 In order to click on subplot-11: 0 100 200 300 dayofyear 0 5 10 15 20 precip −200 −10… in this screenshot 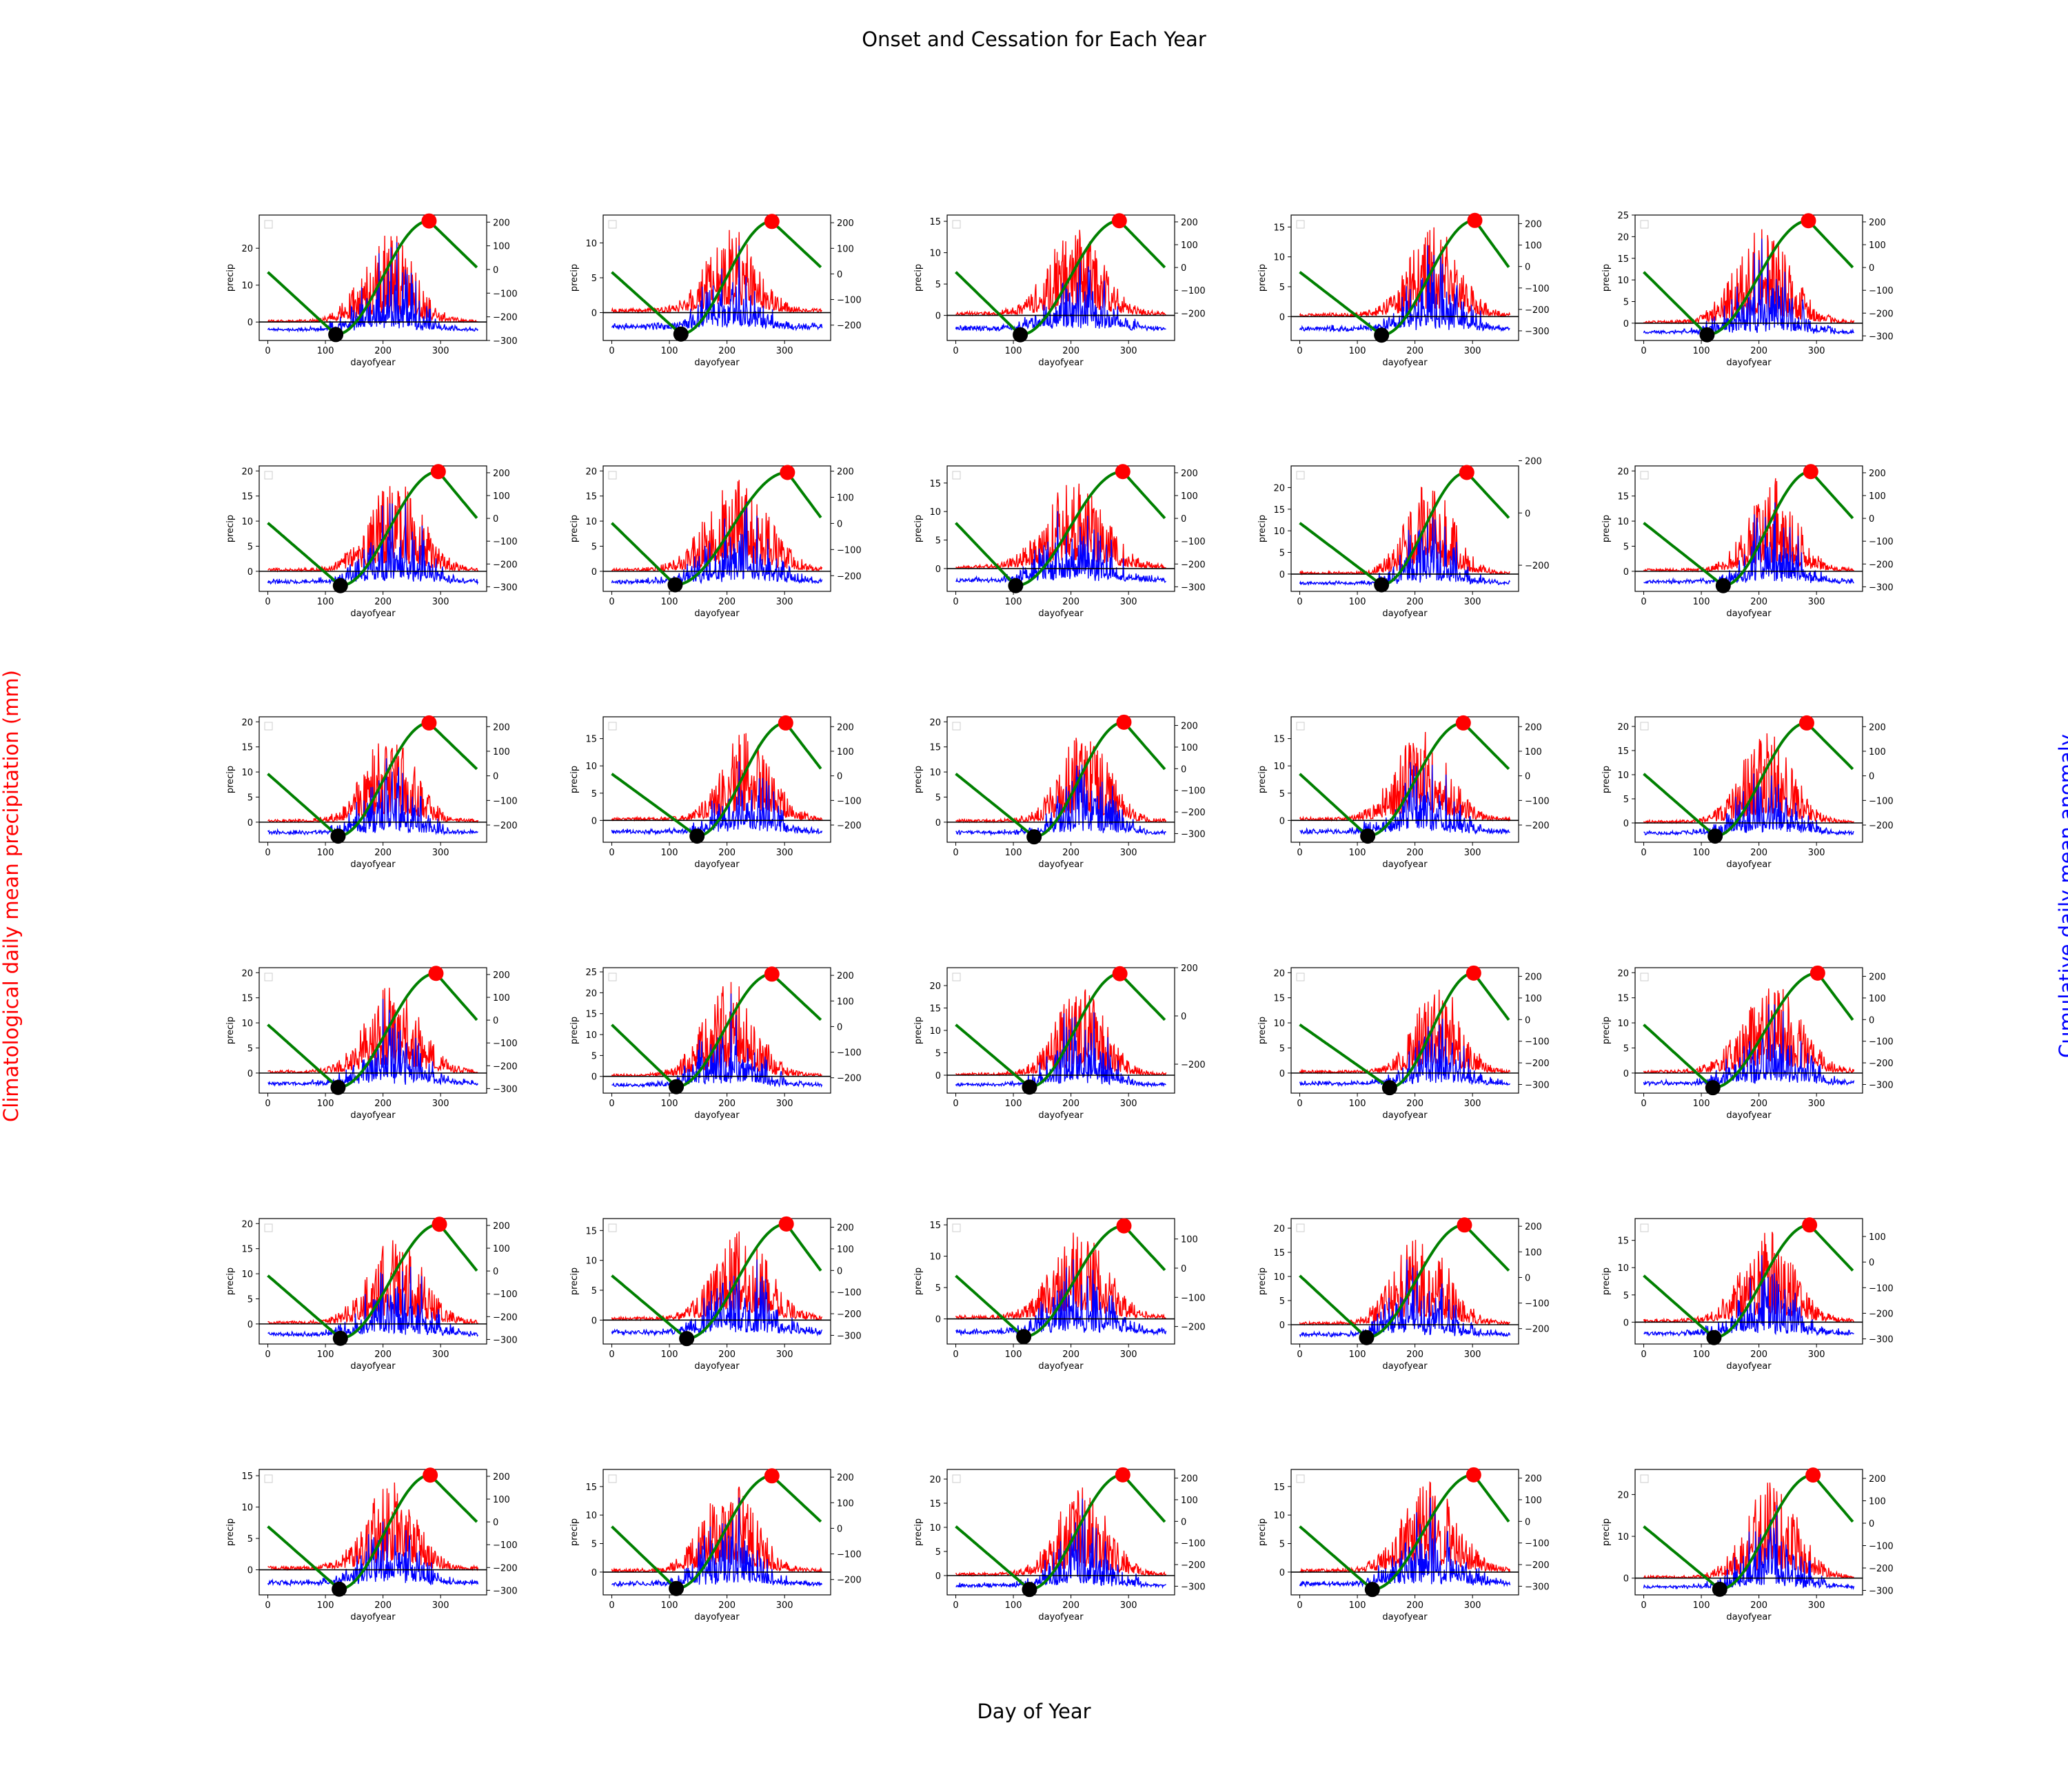, I will do `click(371, 793)`.